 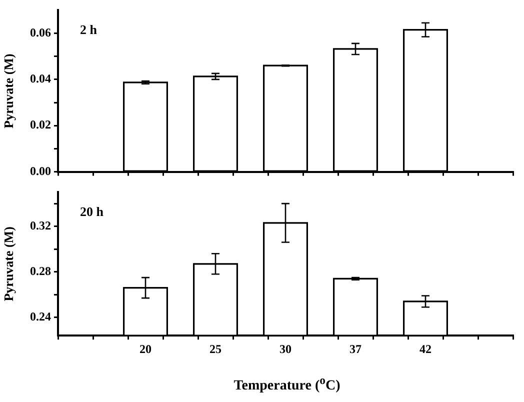 What do you see at coordinates (146, 349) in the screenshot?
I see `x-tick-label: 20` at bounding box center [146, 349].